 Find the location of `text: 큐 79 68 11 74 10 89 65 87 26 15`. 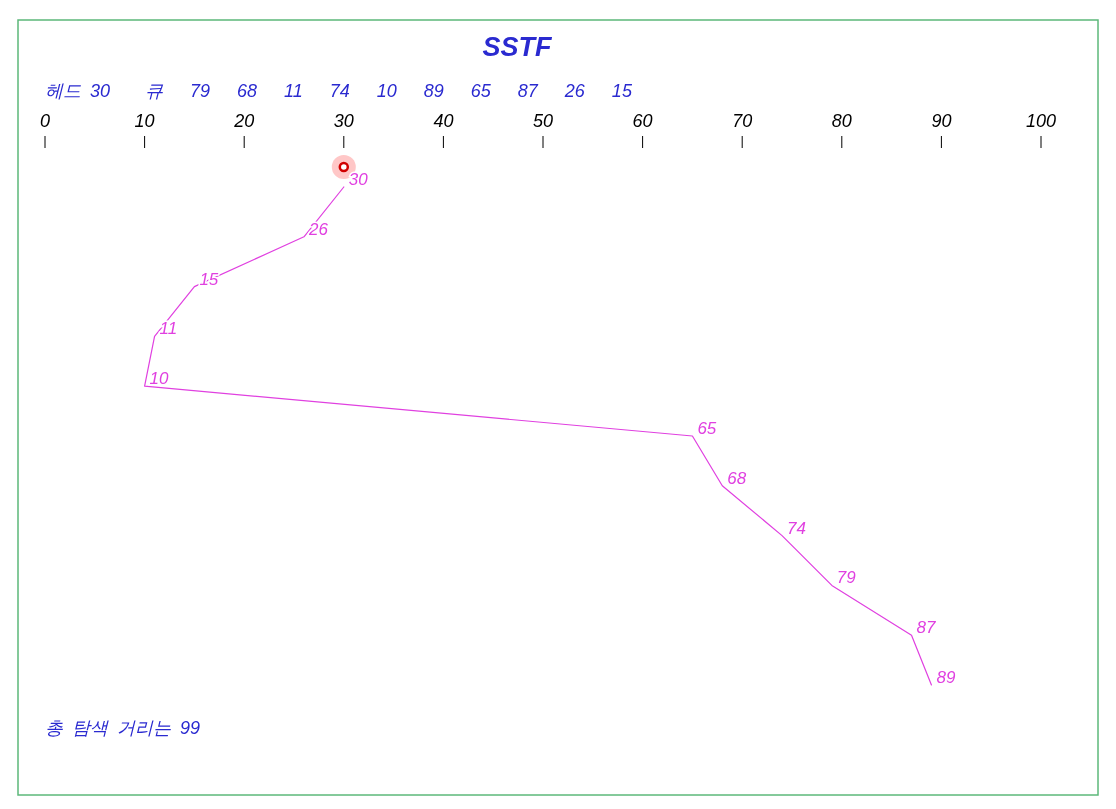

text: 큐 79 68 11 74 10 89 65 87 26 15 is located at coordinates (389, 91).